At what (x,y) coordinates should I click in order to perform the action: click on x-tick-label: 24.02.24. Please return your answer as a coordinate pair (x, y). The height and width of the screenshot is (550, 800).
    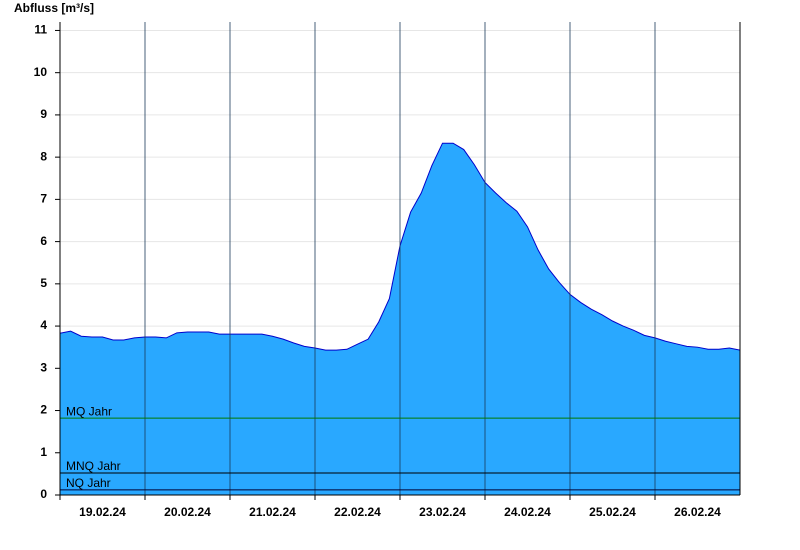
    Looking at the image, I should click on (527, 512).